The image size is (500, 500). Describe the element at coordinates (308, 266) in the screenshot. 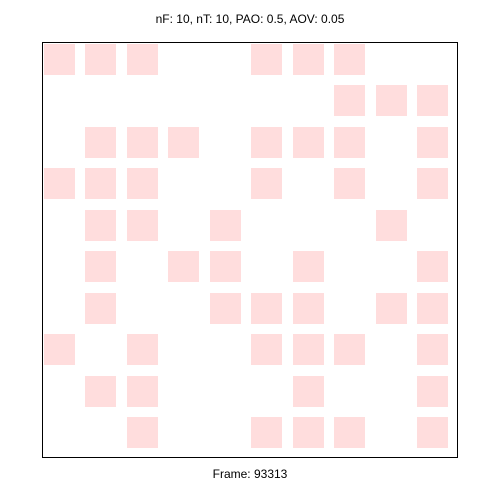

I see `grid-cell-r6-c7` at that location.